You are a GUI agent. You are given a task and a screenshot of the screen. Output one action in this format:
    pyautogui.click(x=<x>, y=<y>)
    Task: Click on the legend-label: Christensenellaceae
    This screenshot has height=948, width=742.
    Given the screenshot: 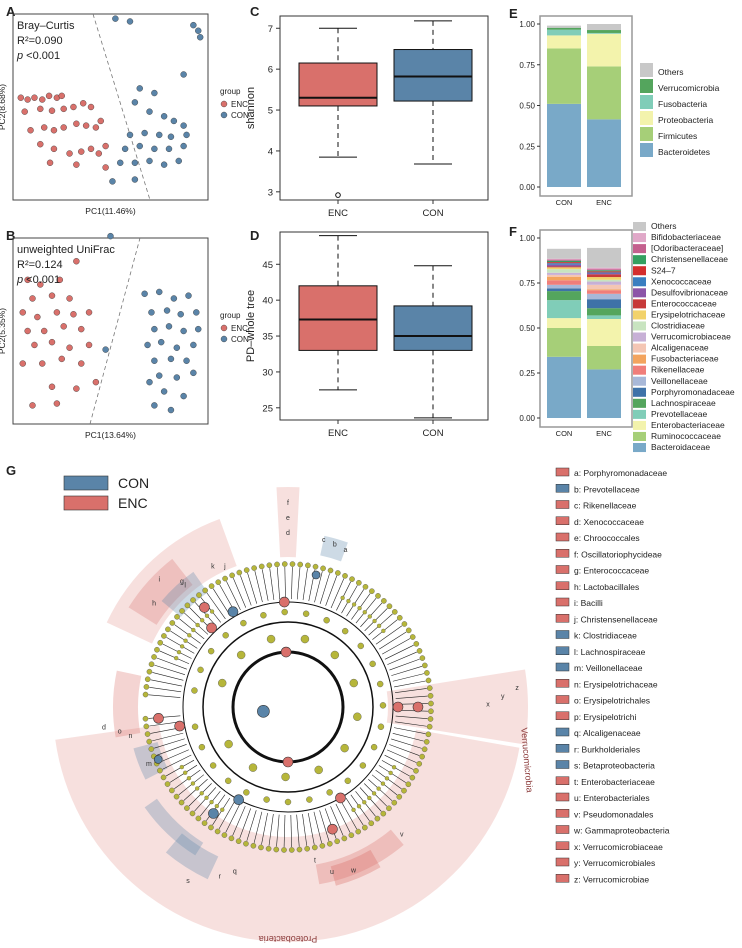 What is the action you would take?
    pyautogui.click(x=689, y=259)
    